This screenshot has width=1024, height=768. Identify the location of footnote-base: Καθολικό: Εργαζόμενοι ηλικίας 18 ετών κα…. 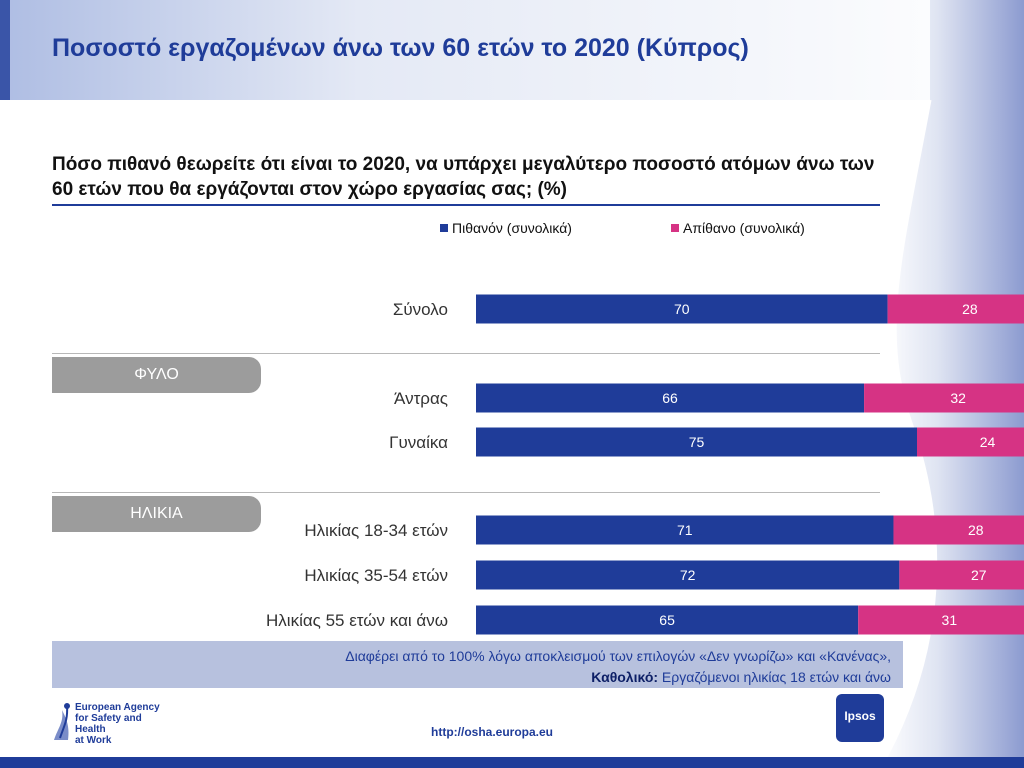
(741, 677).